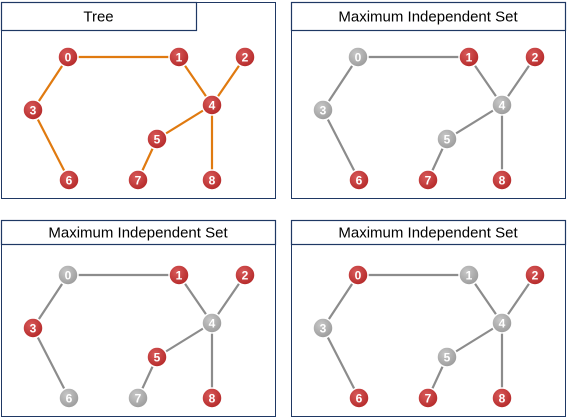  I want to click on node-7-selected: 7, so click(428, 180).